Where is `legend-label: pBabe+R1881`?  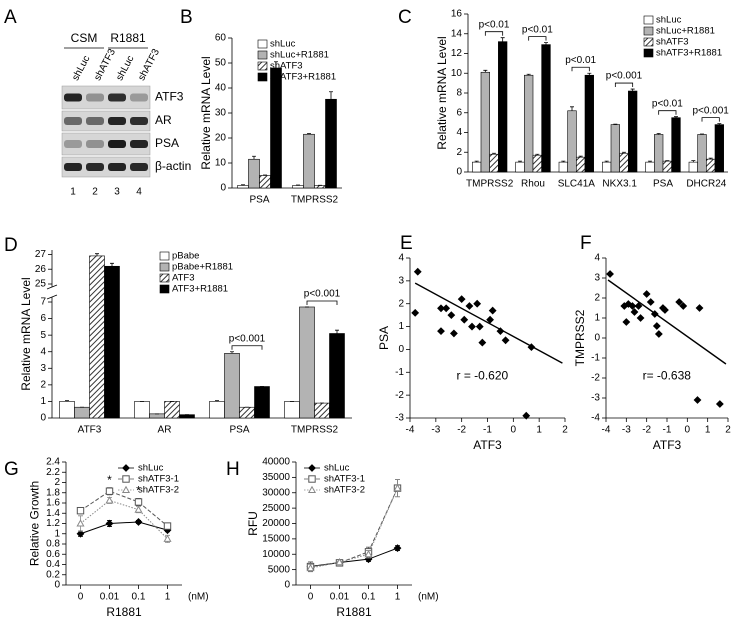 legend-label: pBabe+R1881 is located at coordinates (202, 267).